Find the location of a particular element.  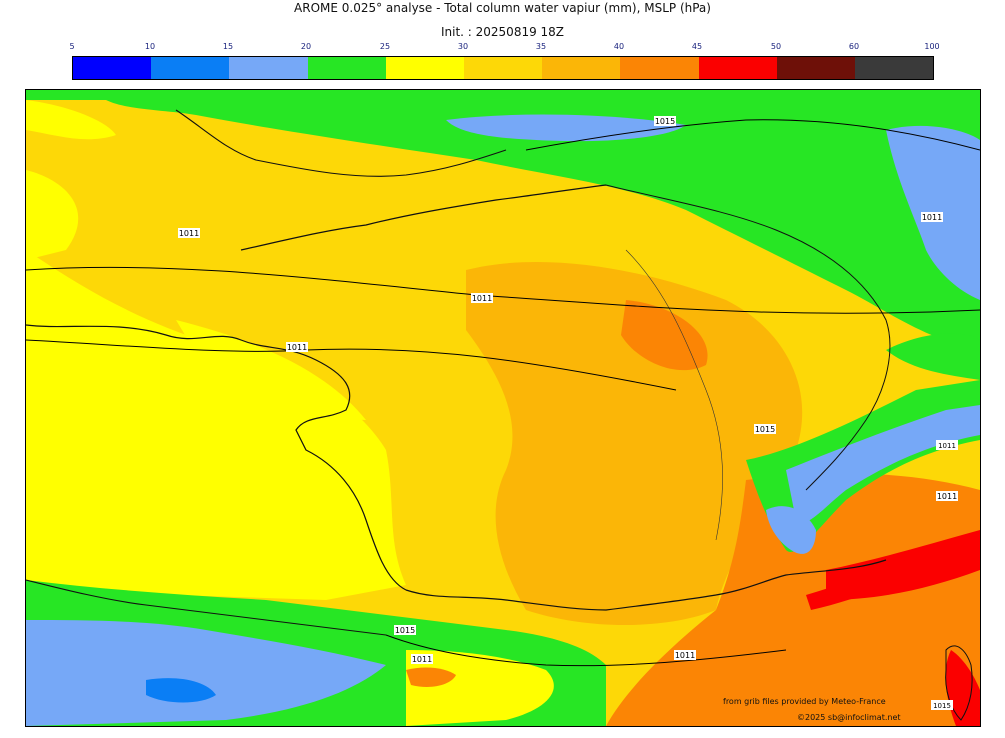

copyright-credit: ©2025 sb@infoclimat.net is located at coordinates (849, 717).